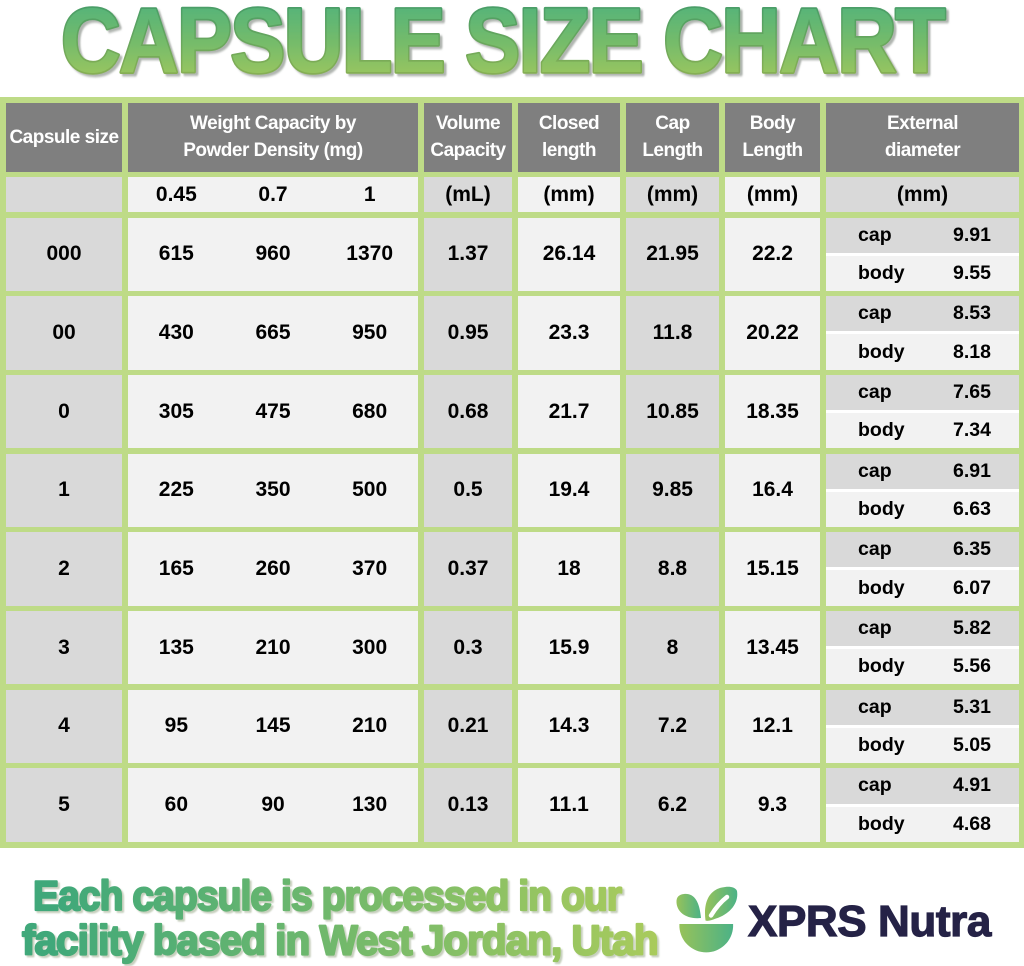 This screenshot has height=966, width=1024. Describe the element at coordinates (327, 896) in the screenshot. I see `svg-text:Each capsule is processed in o: Each capsule is processed in our` at that location.